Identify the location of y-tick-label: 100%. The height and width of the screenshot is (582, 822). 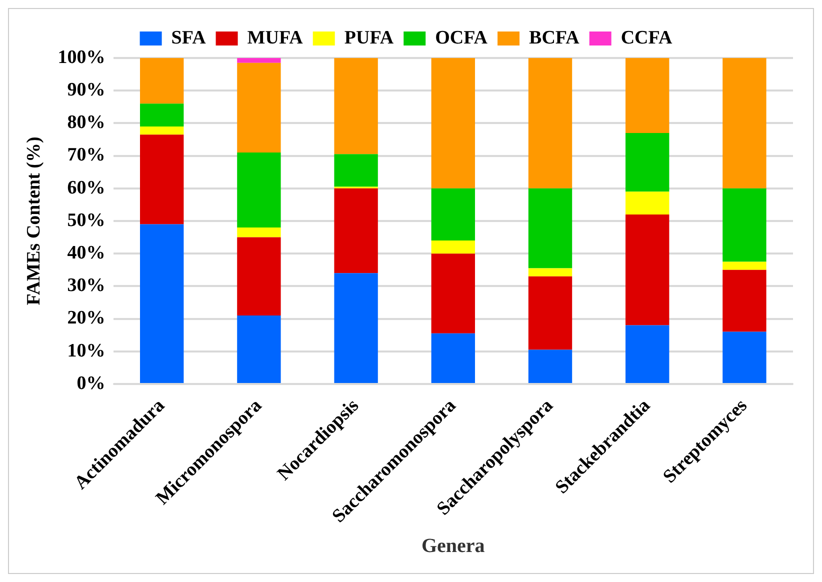
(82, 57).